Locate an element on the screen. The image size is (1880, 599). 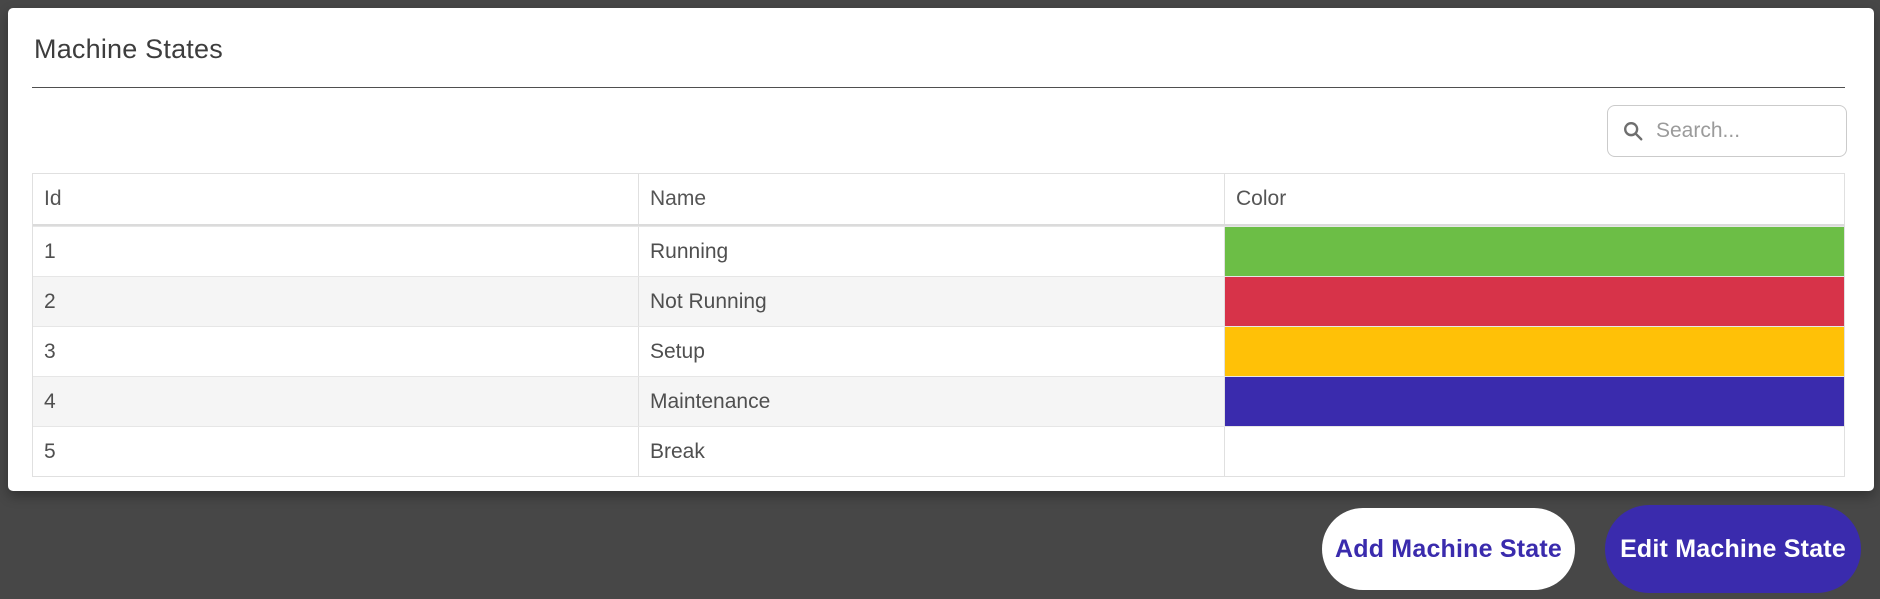
cell-name: Setup is located at coordinates (931, 351).